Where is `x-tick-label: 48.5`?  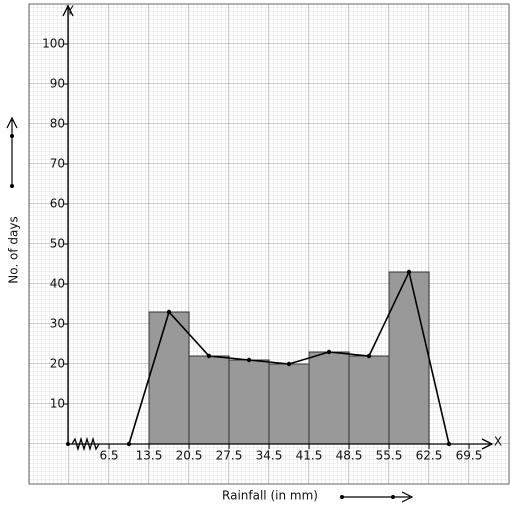 x-tick-label: 48.5 is located at coordinates (349, 456).